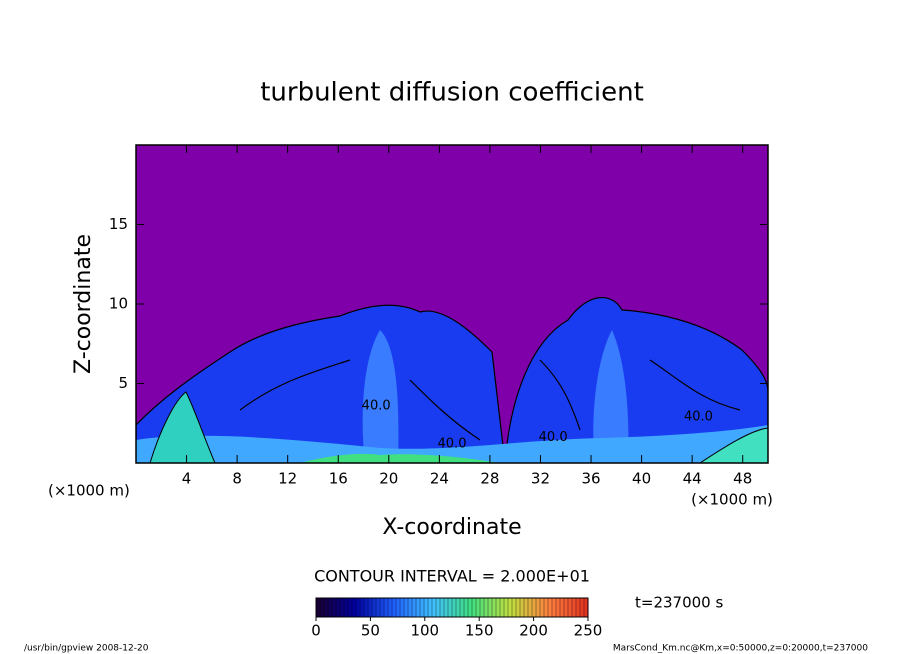  I want to click on colorbar-tick-label: 0, so click(316, 631).